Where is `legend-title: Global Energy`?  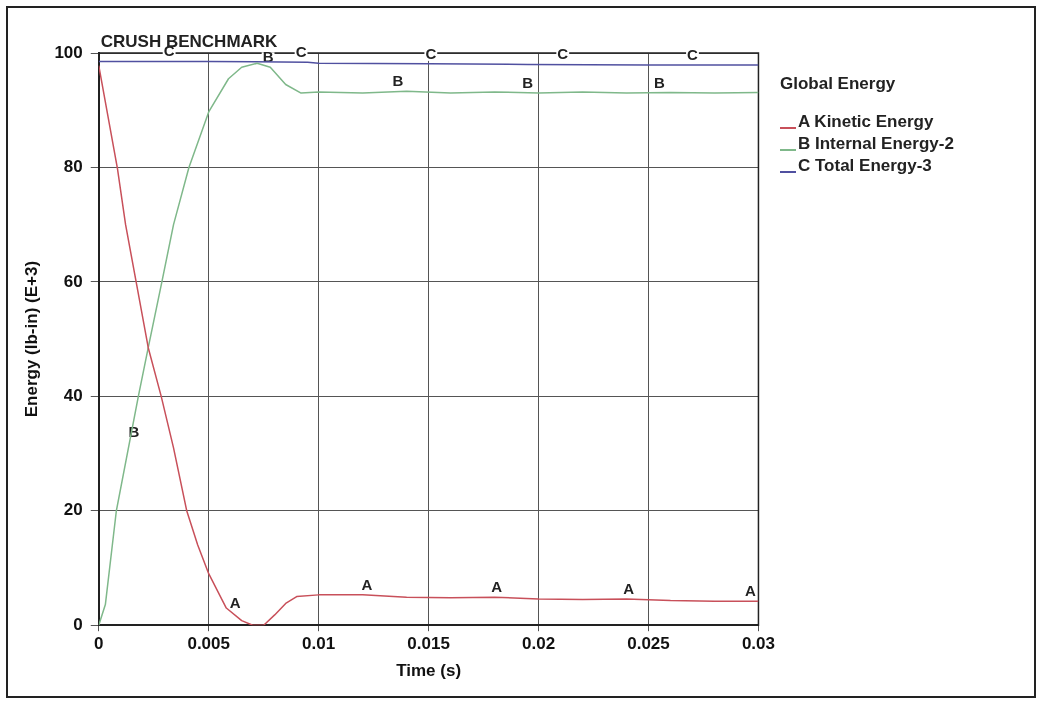 legend-title: Global Energy is located at coordinates (838, 84).